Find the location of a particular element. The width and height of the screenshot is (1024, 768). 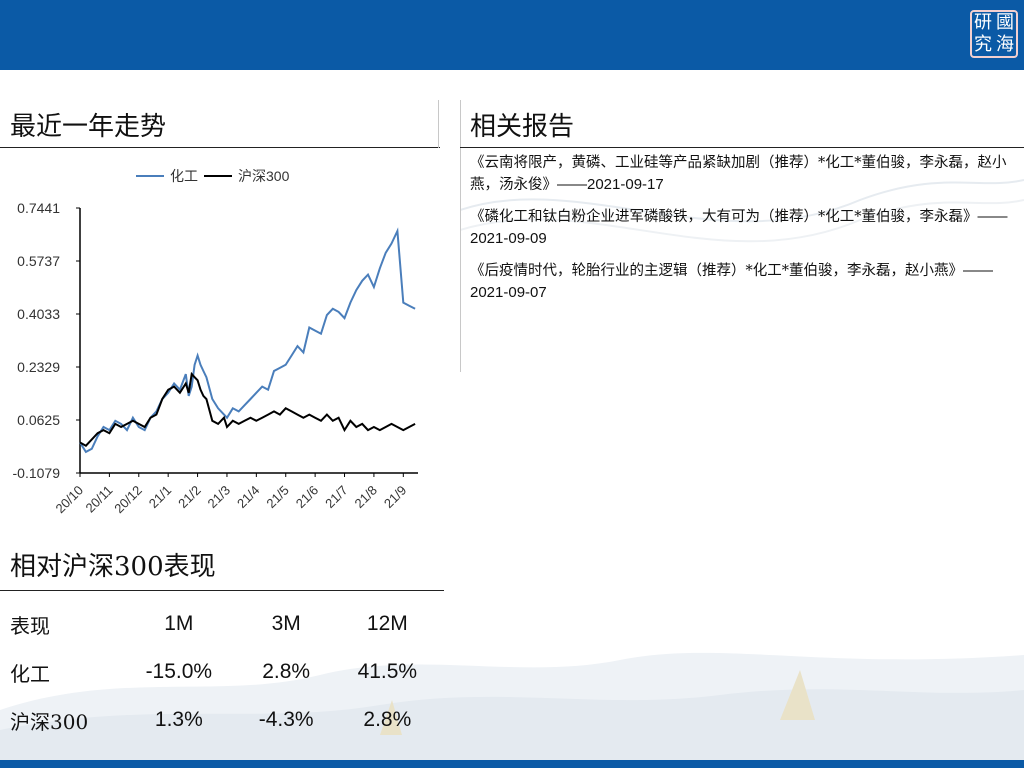

report-text: 《后疫情时代，轮胎行业的主逻辑（推荐）*化工*董伯骏，李永磊，赵小燕》 is located at coordinates (716, 271).